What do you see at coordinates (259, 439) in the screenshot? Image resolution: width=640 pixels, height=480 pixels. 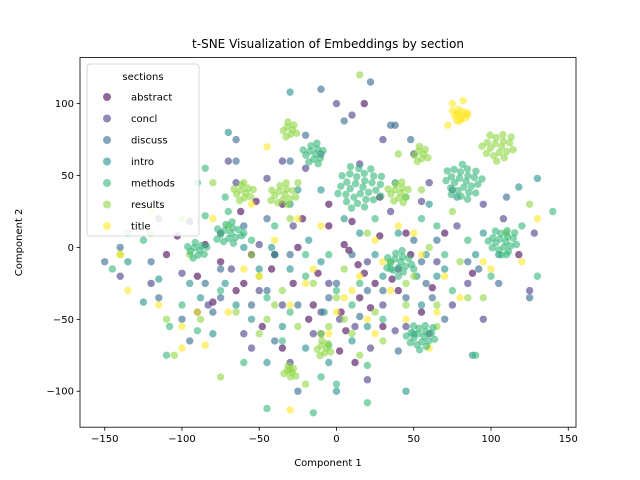 I see `x-tick-label: −50` at bounding box center [259, 439].